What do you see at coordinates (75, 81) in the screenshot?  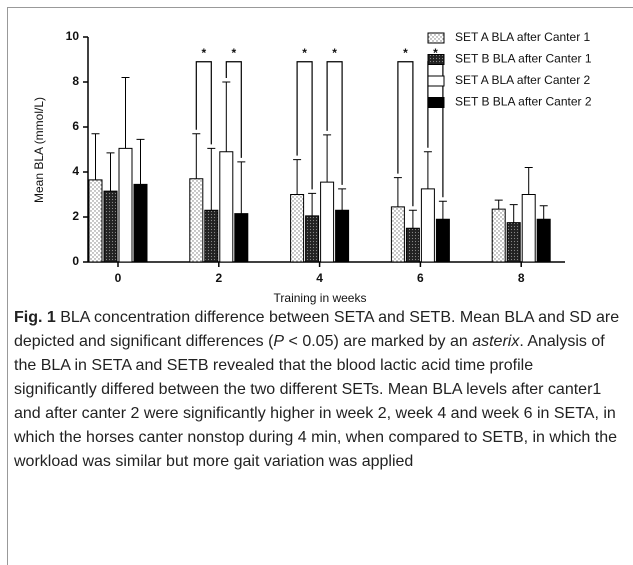 I see `y-tick-label: 8` at bounding box center [75, 81].